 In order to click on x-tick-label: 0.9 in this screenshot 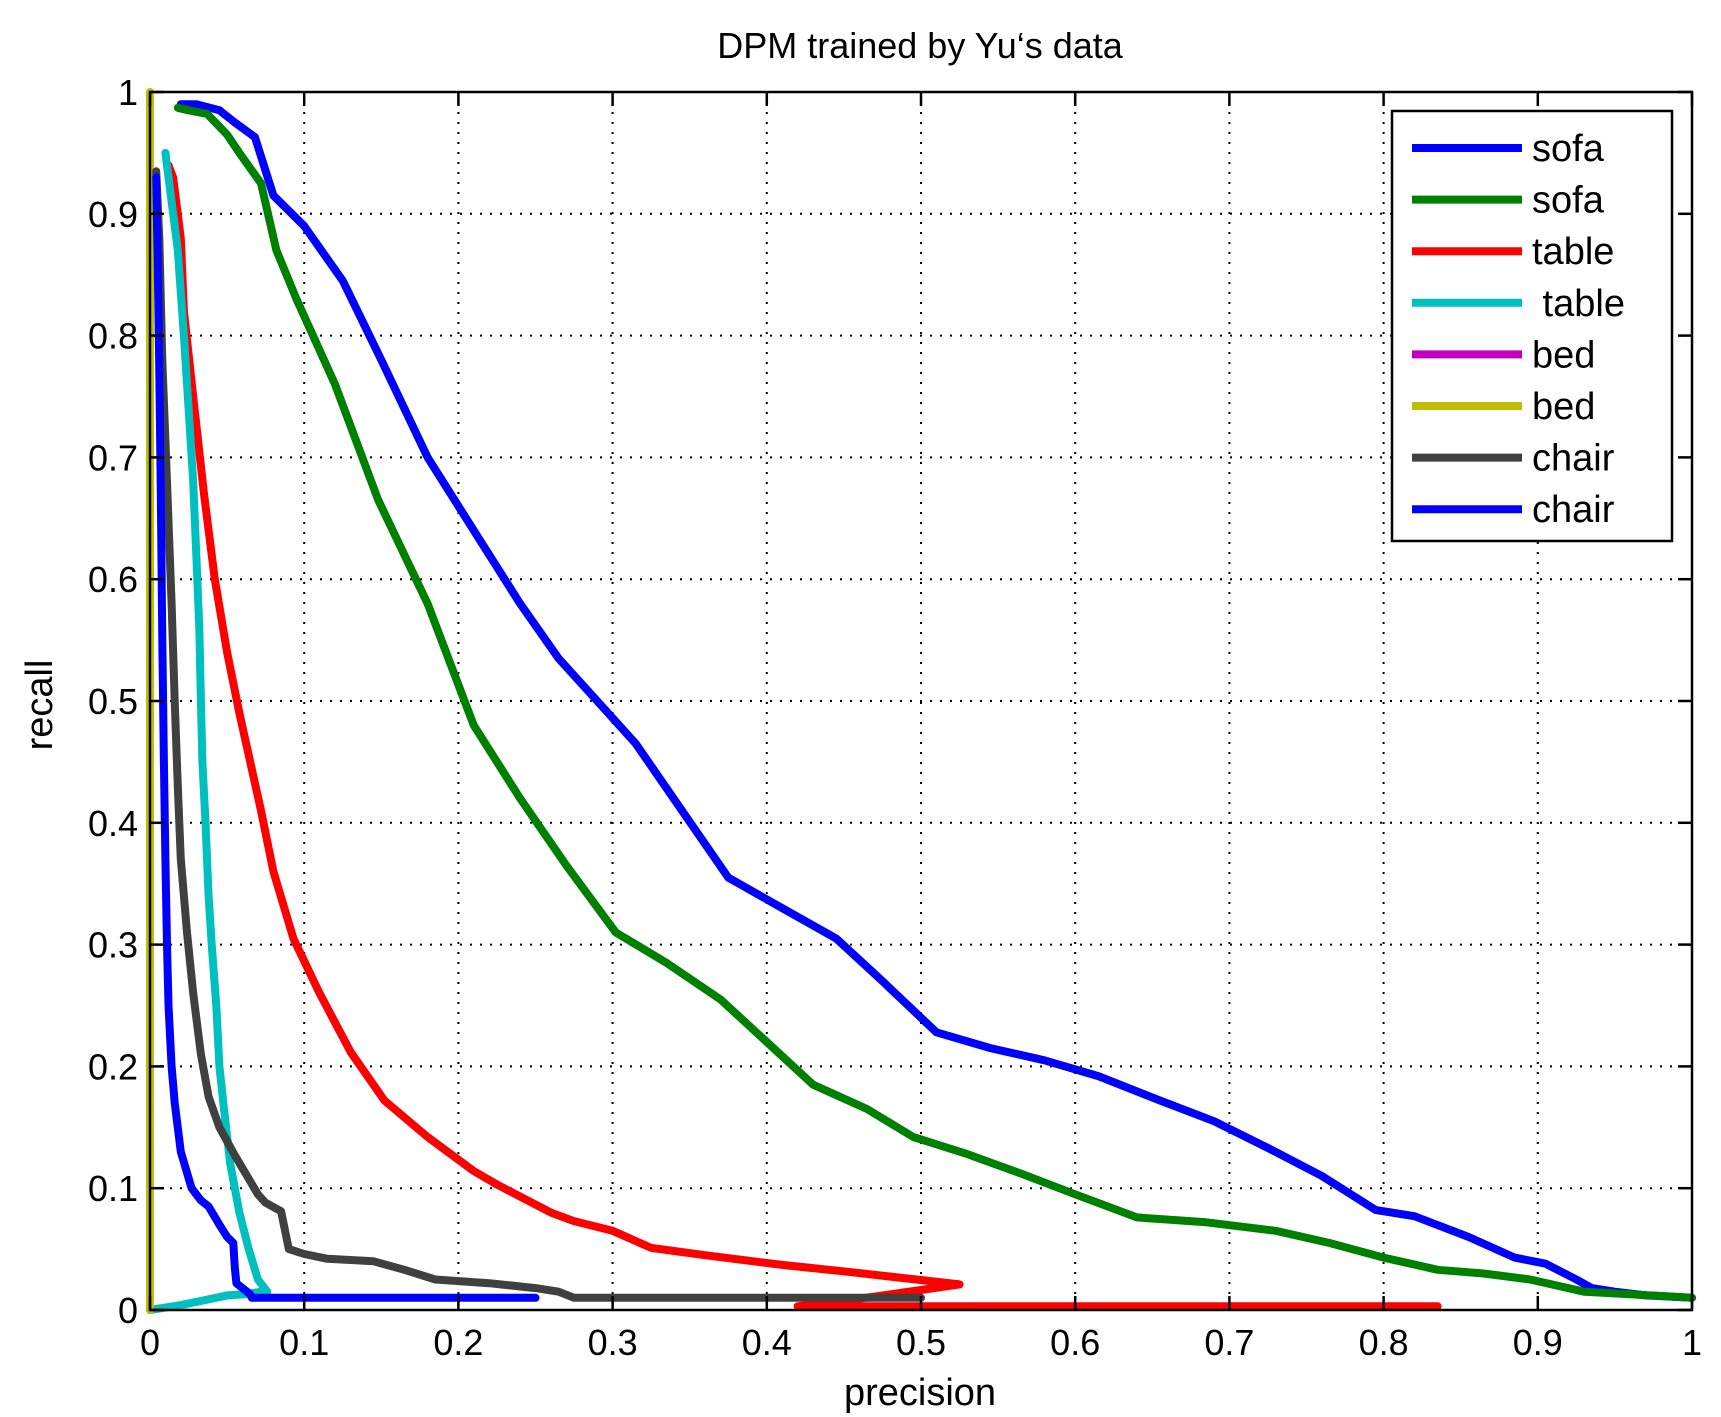, I will do `click(1538, 1342)`.